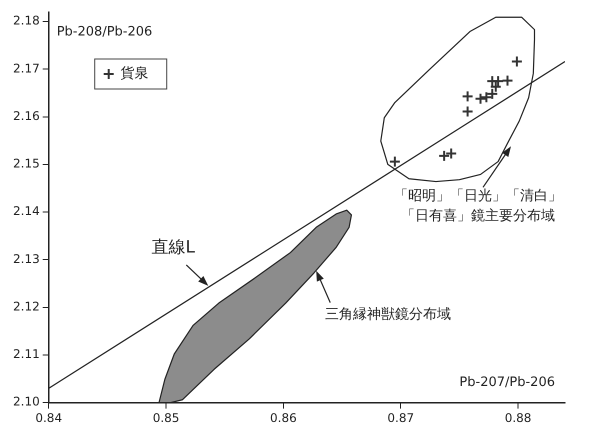 The height and width of the screenshot is (443, 600). What do you see at coordinates (26, 306) in the screenshot?
I see `y-tick-label: 2.12` at bounding box center [26, 306].